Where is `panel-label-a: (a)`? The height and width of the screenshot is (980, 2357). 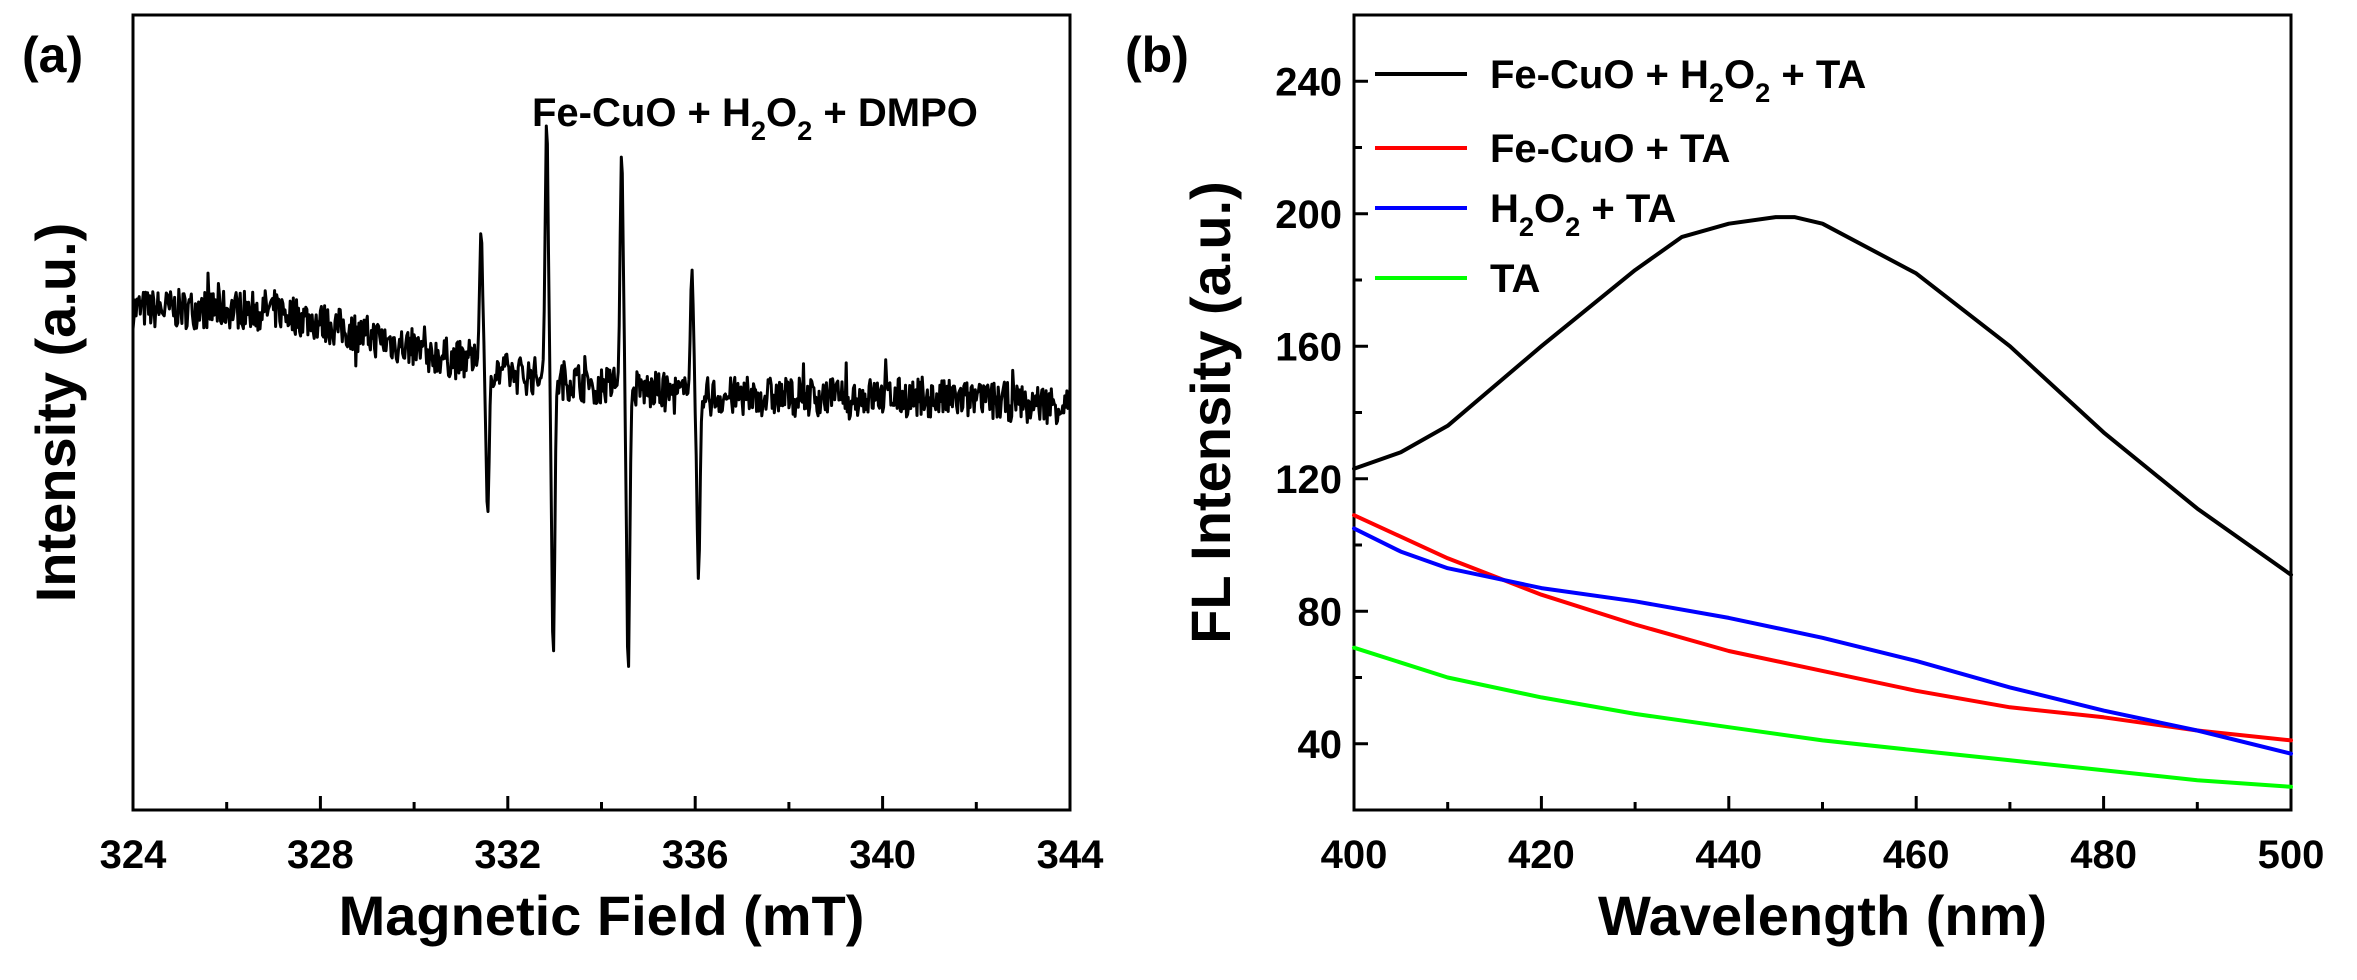 panel-label-a: (a) is located at coordinates (52, 55).